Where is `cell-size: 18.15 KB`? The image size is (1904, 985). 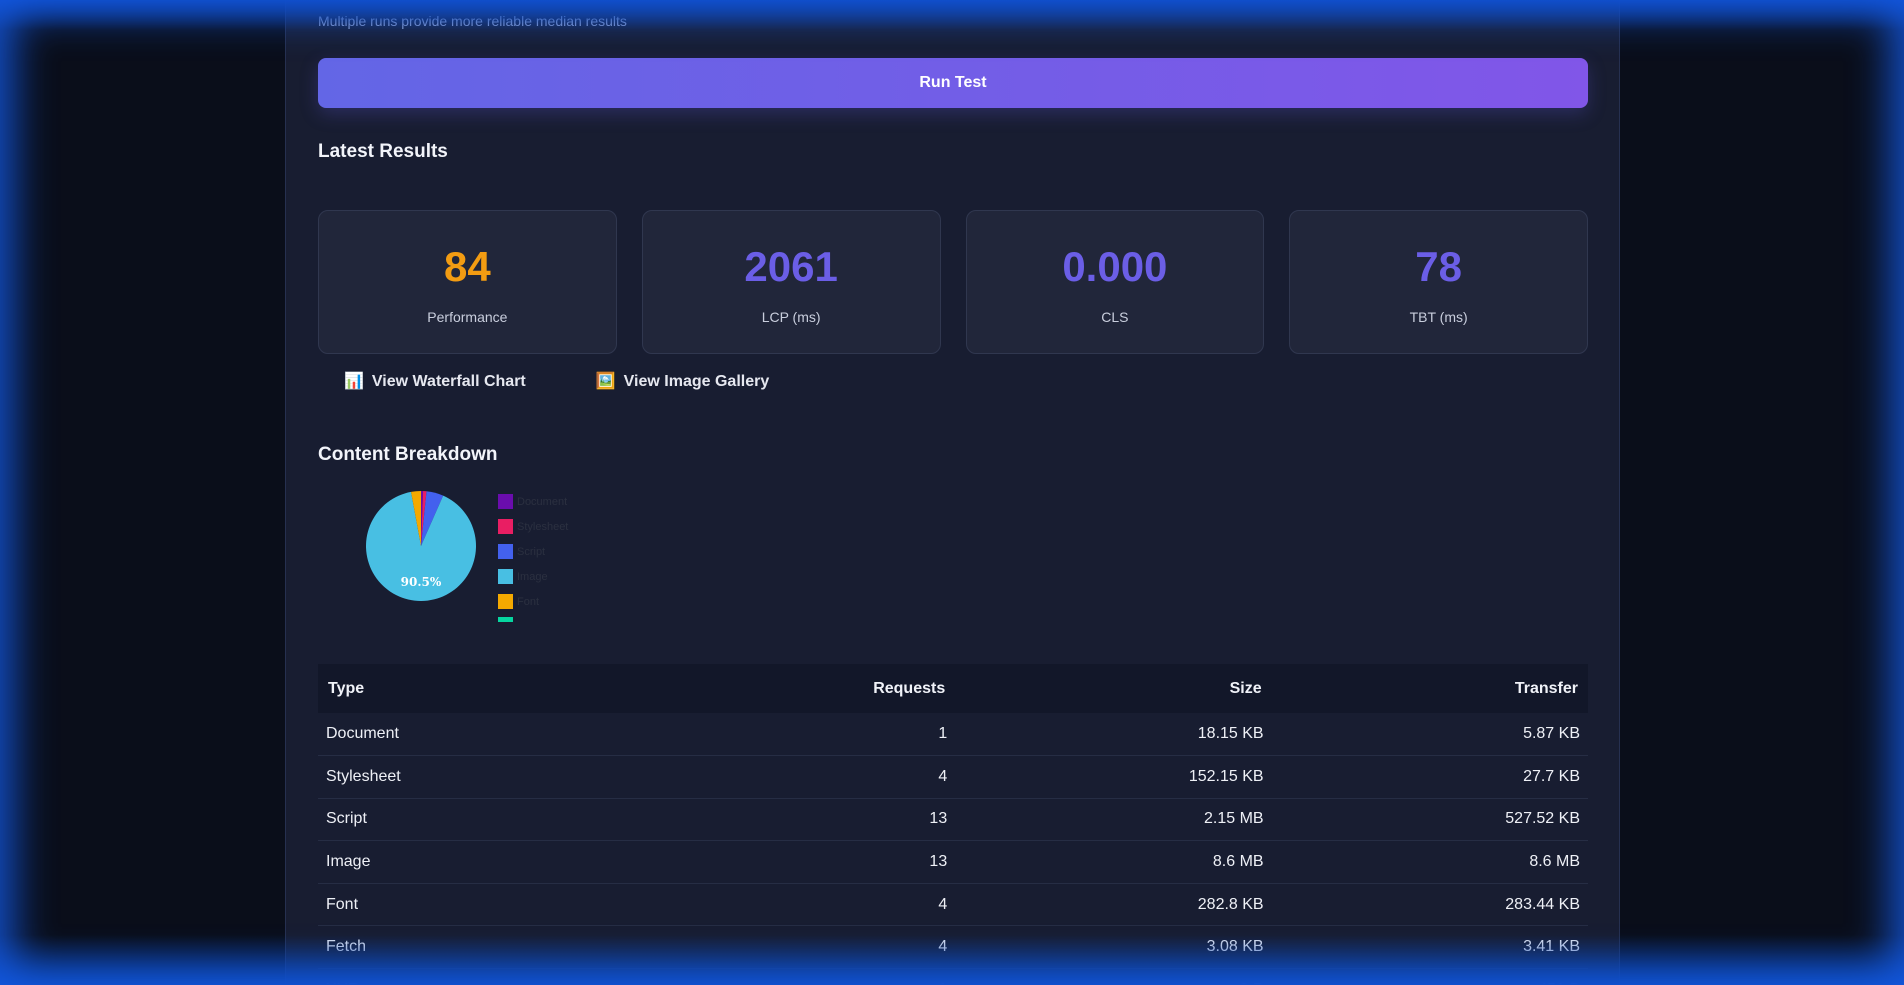 cell-size: 18.15 KB is located at coordinates (1113, 735).